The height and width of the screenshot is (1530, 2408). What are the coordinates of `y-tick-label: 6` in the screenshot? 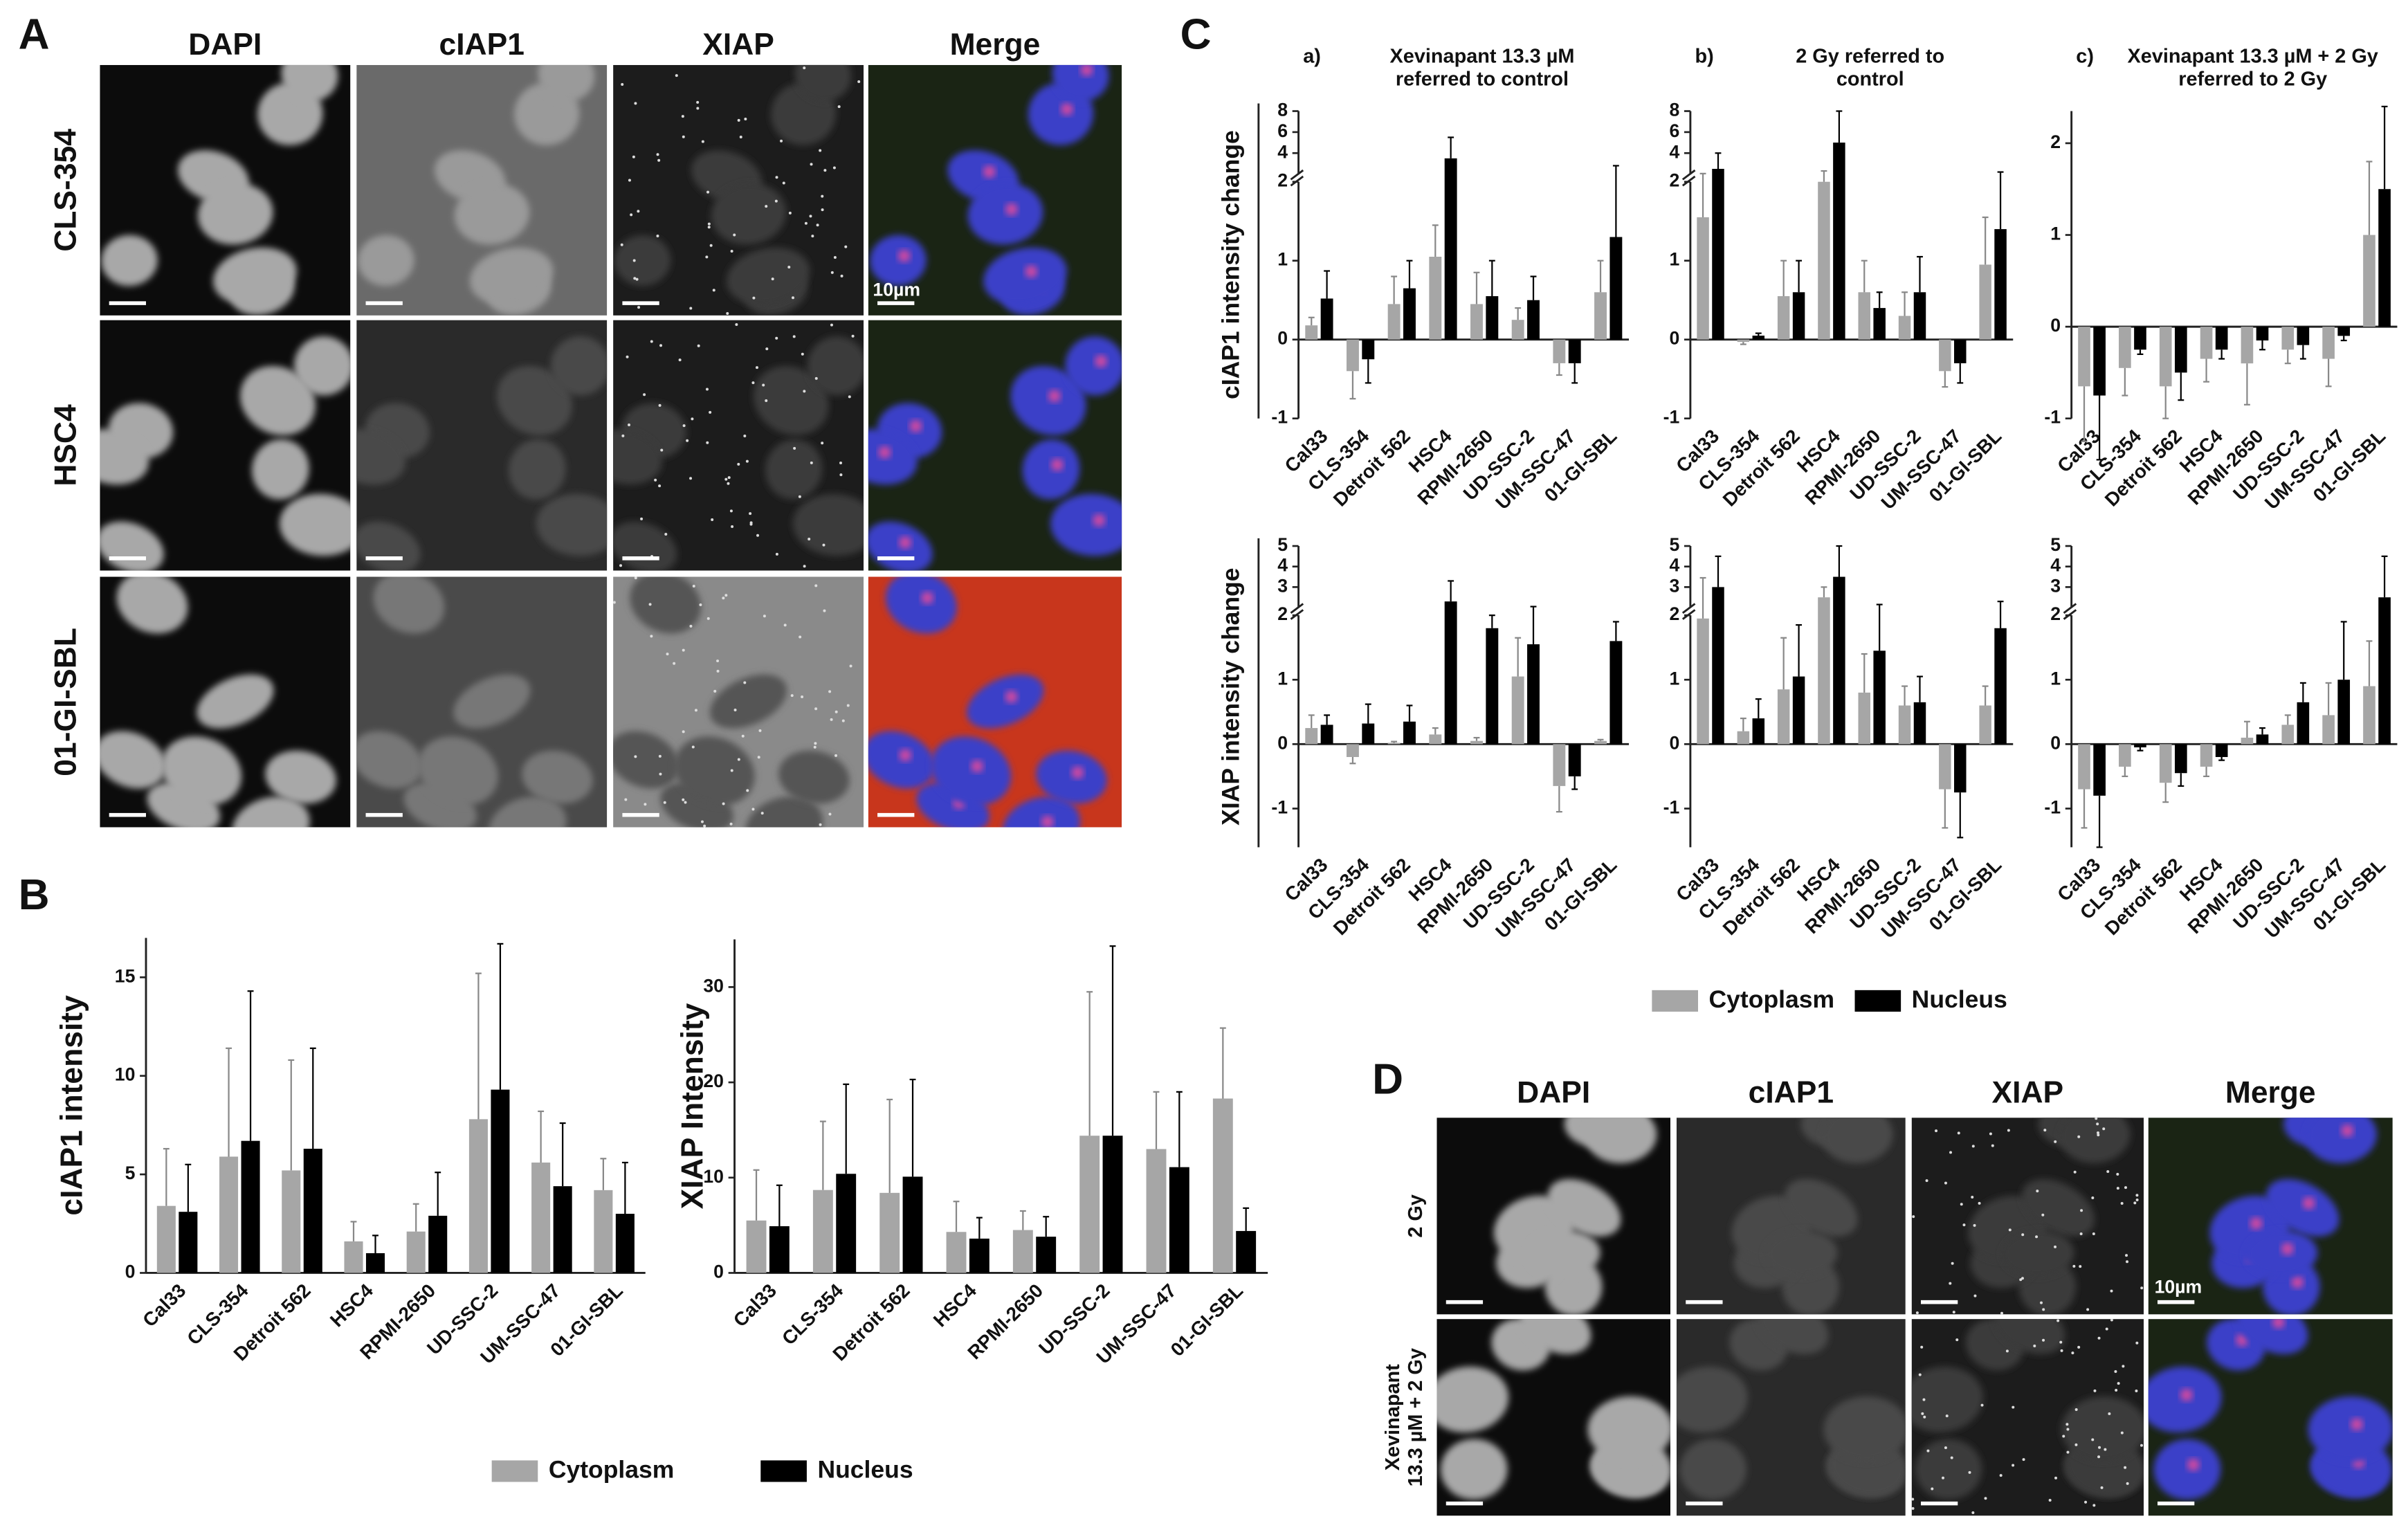 It's located at (1282, 130).